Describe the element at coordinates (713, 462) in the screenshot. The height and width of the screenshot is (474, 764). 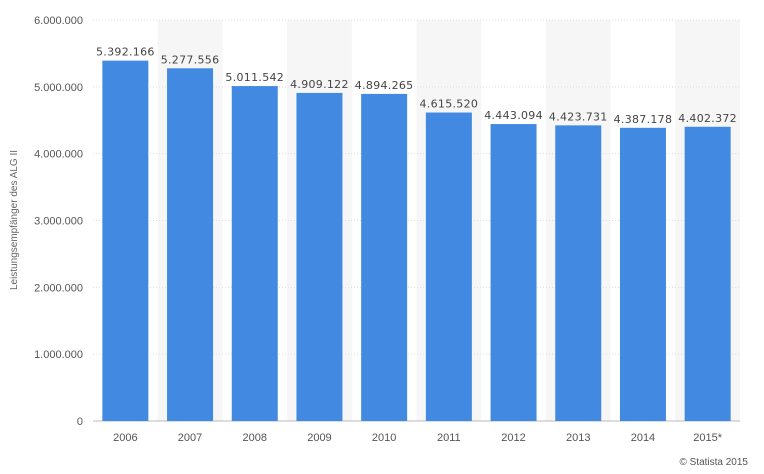
I see `statista-credit: © Statista 2015` at that location.